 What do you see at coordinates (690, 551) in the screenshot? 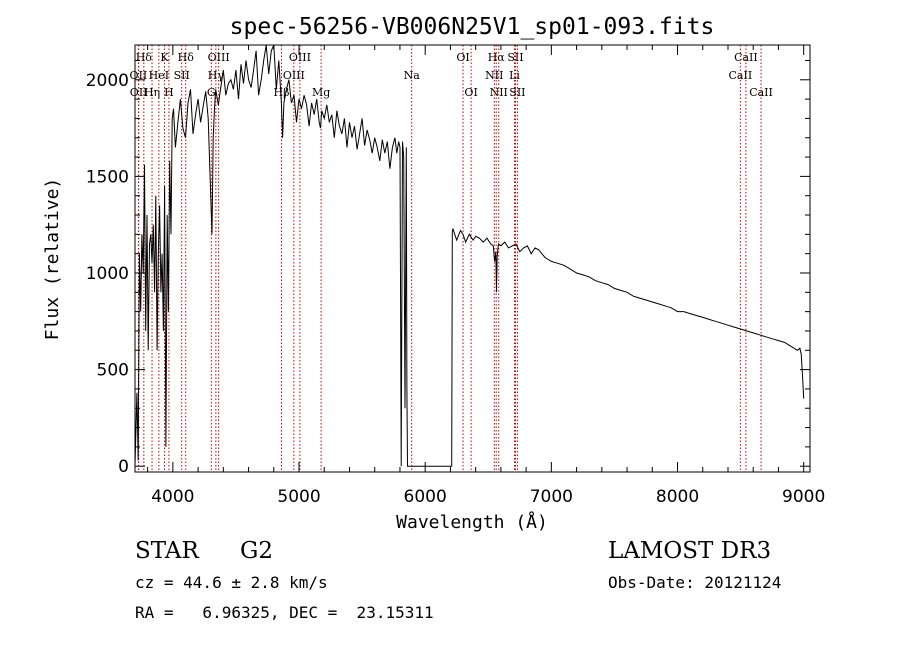
I see `survey-name: LAMOST DR3` at bounding box center [690, 551].